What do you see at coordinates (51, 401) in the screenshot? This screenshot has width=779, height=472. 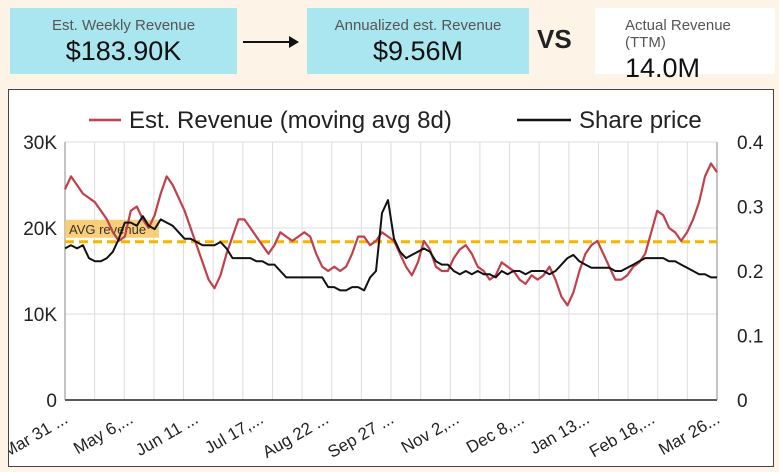 I see `y-left-tick-label: 0` at bounding box center [51, 401].